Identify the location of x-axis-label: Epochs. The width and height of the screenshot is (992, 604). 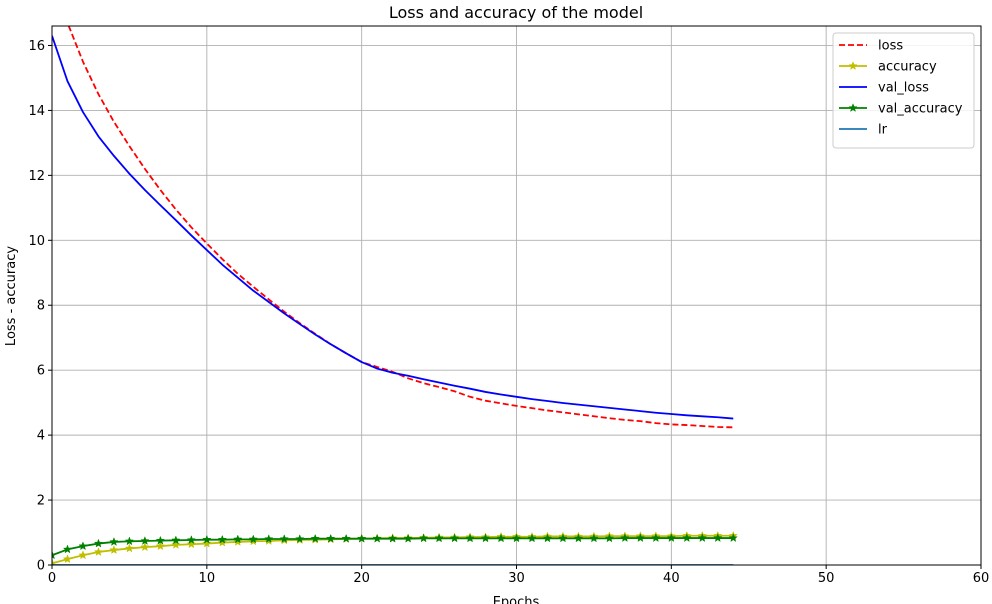
(516, 599).